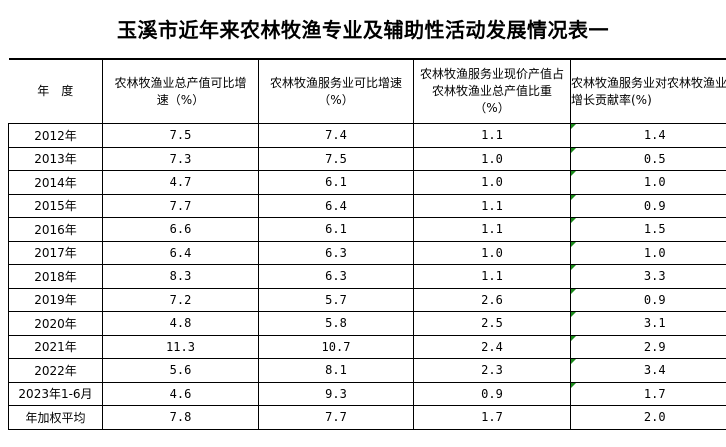 This screenshot has width=726, height=447. What do you see at coordinates (180, 346) in the screenshot?
I see `cell-total-output-growth: 11.3` at bounding box center [180, 346].